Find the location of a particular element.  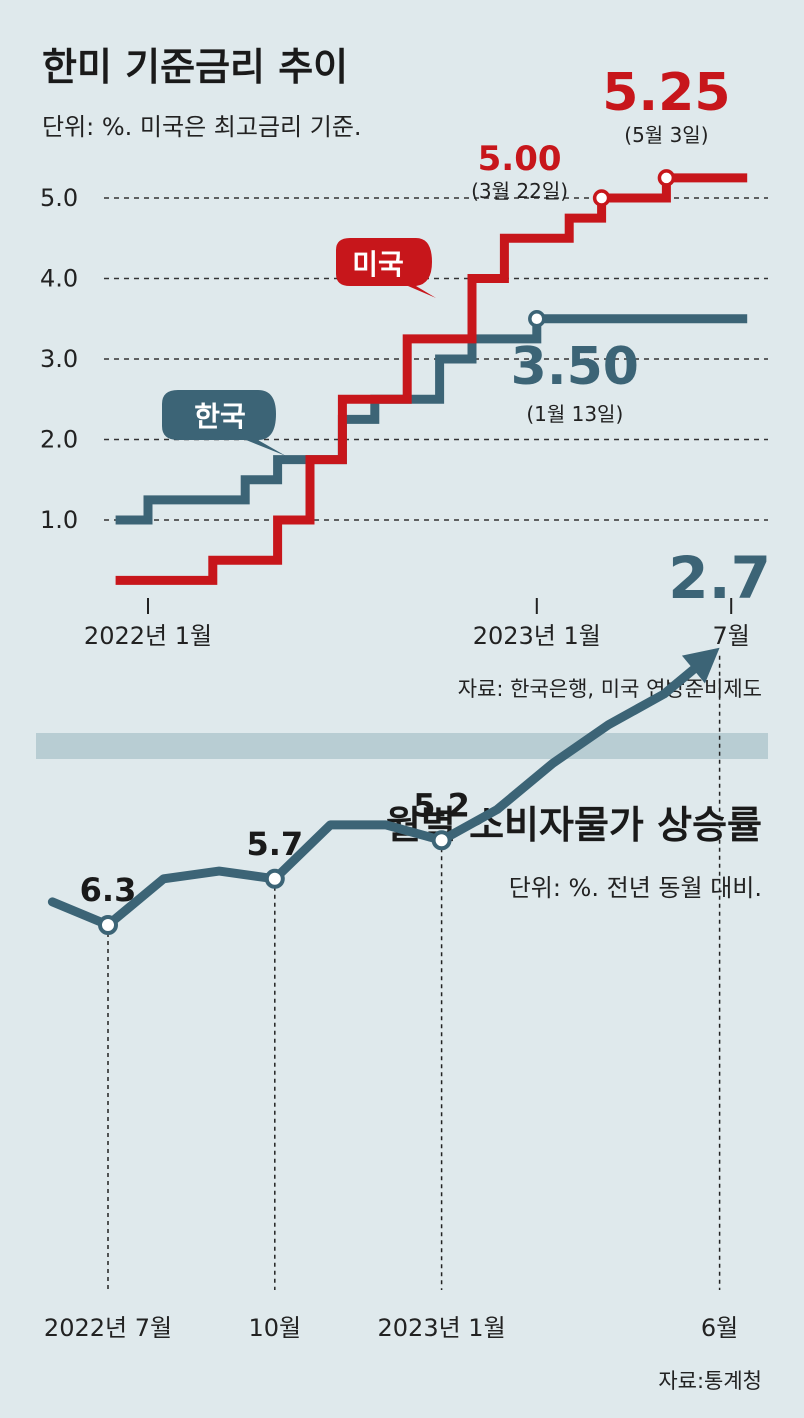

chart1-y-ticks: 1.0 2.0 3.0 4.0 5.0 is located at coordinates (59, 359).